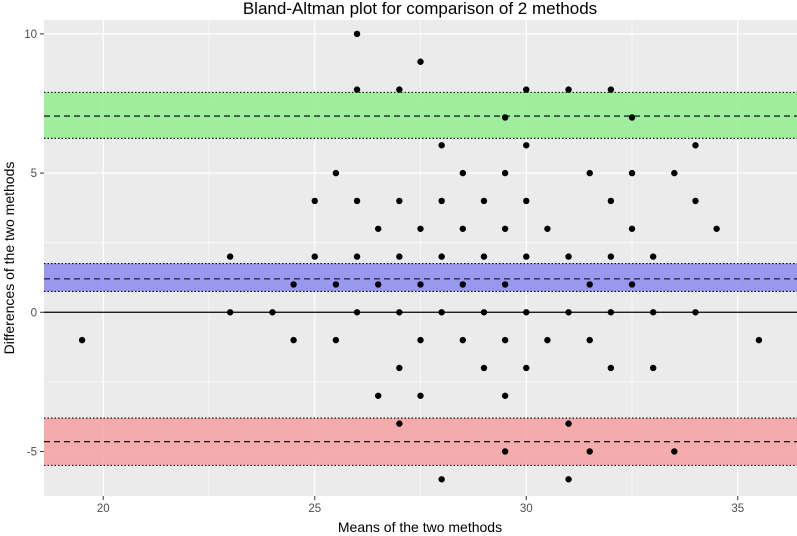 Image resolution: width=797 pixels, height=536 pixels. What do you see at coordinates (9, 258) in the screenshot?
I see `y-axis-title: Differences of the two methods` at bounding box center [9, 258].